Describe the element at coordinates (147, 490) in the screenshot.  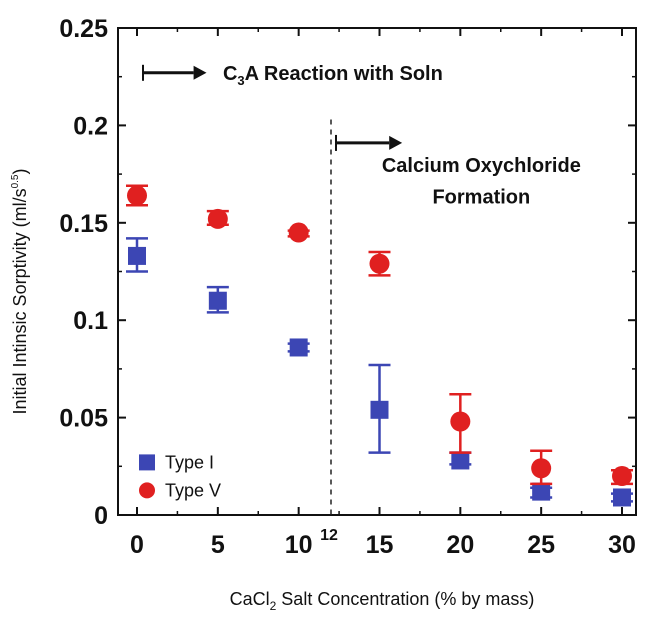
I see `legend-marker-circle` at that location.